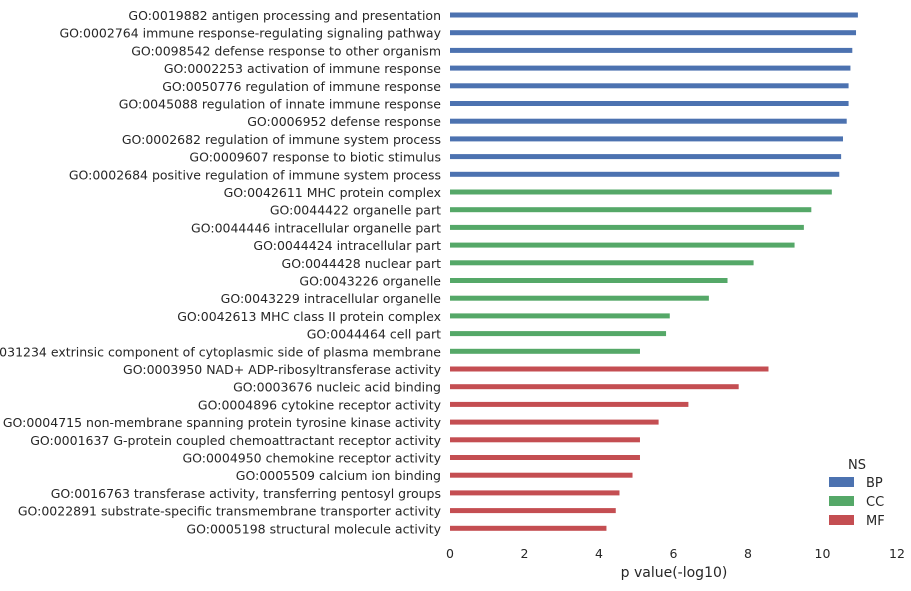 The height and width of the screenshot is (591, 911). Describe the element at coordinates (875, 521) in the screenshot. I see `legend-label-mf: MF` at that location.